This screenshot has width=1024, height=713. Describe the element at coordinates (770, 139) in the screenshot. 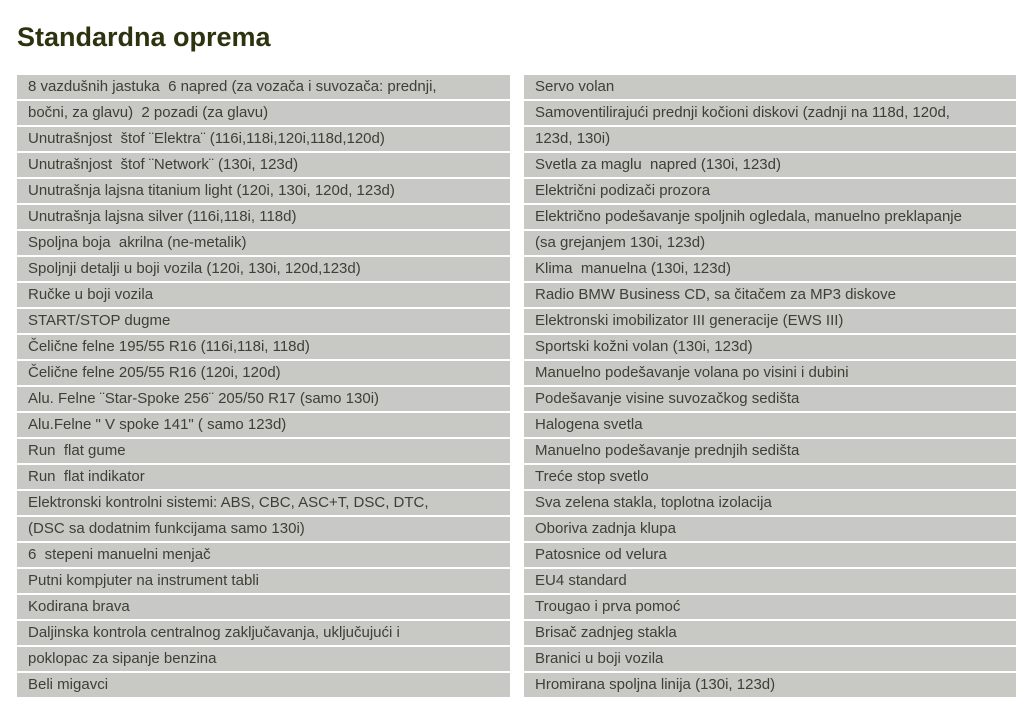

I see `equipment-row-bar: 123d, 130i)` at that location.